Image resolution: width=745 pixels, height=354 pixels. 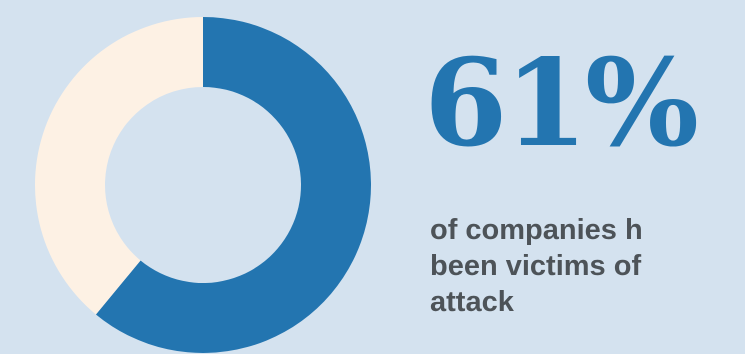 I want to click on caption-line-2: been victims of, so click(x=536, y=266).